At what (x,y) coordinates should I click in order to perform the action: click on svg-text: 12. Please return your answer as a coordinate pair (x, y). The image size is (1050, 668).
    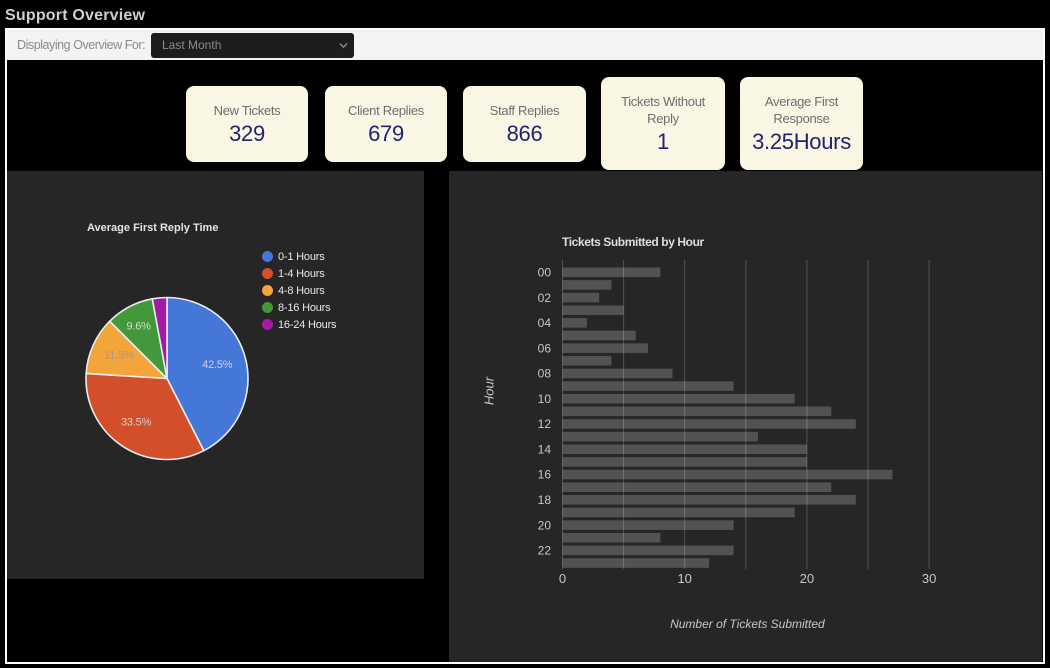
    Looking at the image, I should click on (545, 424).